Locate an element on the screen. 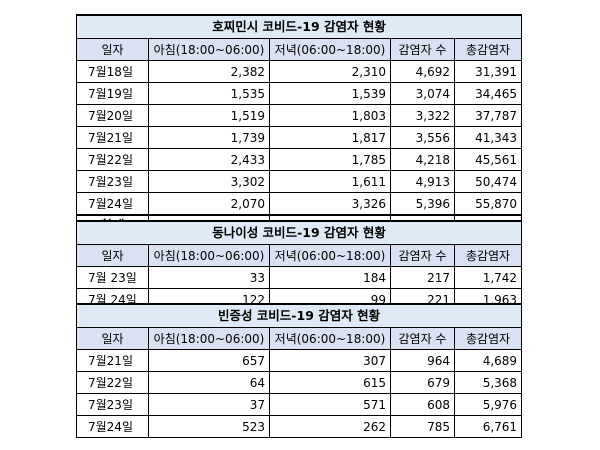 This screenshot has width=600, height=450. cell-total-cases: 34,465 is located at coordinates (488, 93).